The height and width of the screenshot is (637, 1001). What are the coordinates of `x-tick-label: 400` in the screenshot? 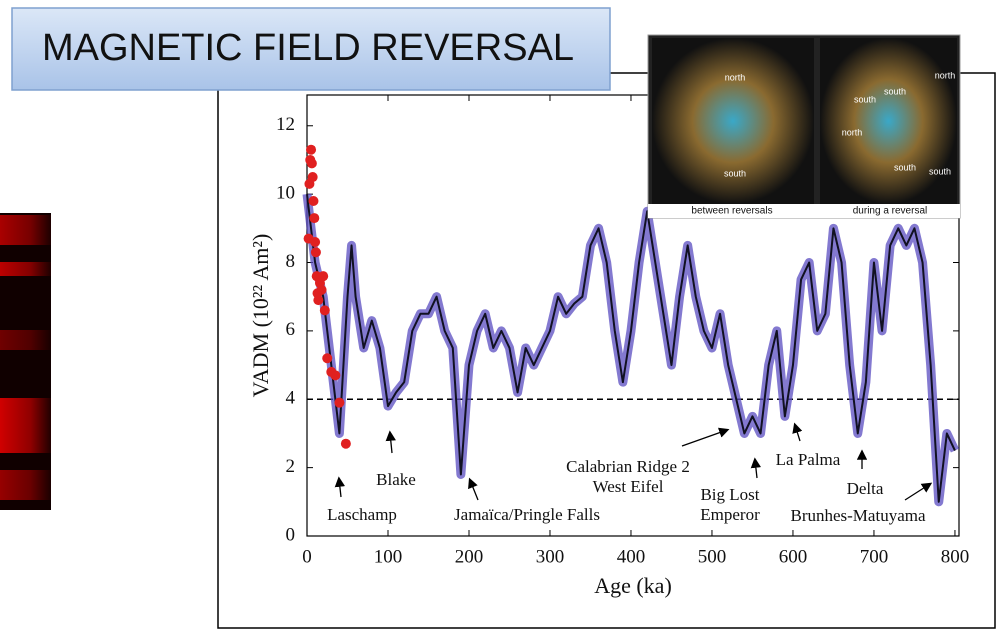 It's located at (631, 556).